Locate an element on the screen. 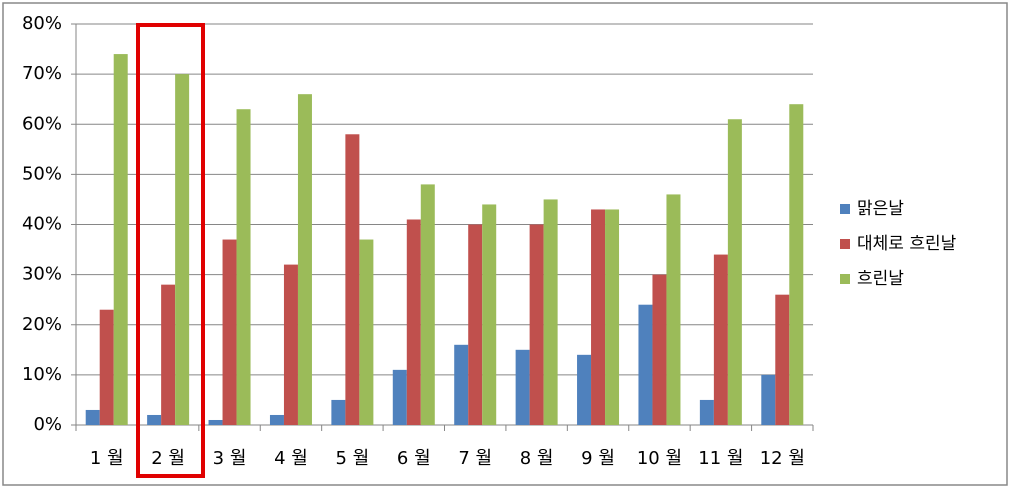 This screenshot has width=1011, height=490. x-tick-label: 8 월 is located at coordinates (537, 458).